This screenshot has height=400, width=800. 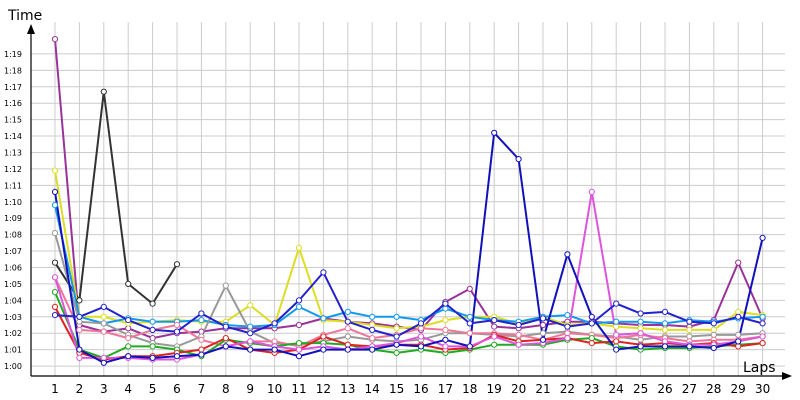 What do you see at coordinates (13, 235) in the screenshot?
I see `y-tick-label: 1:08` at bounding box center [13, 235].